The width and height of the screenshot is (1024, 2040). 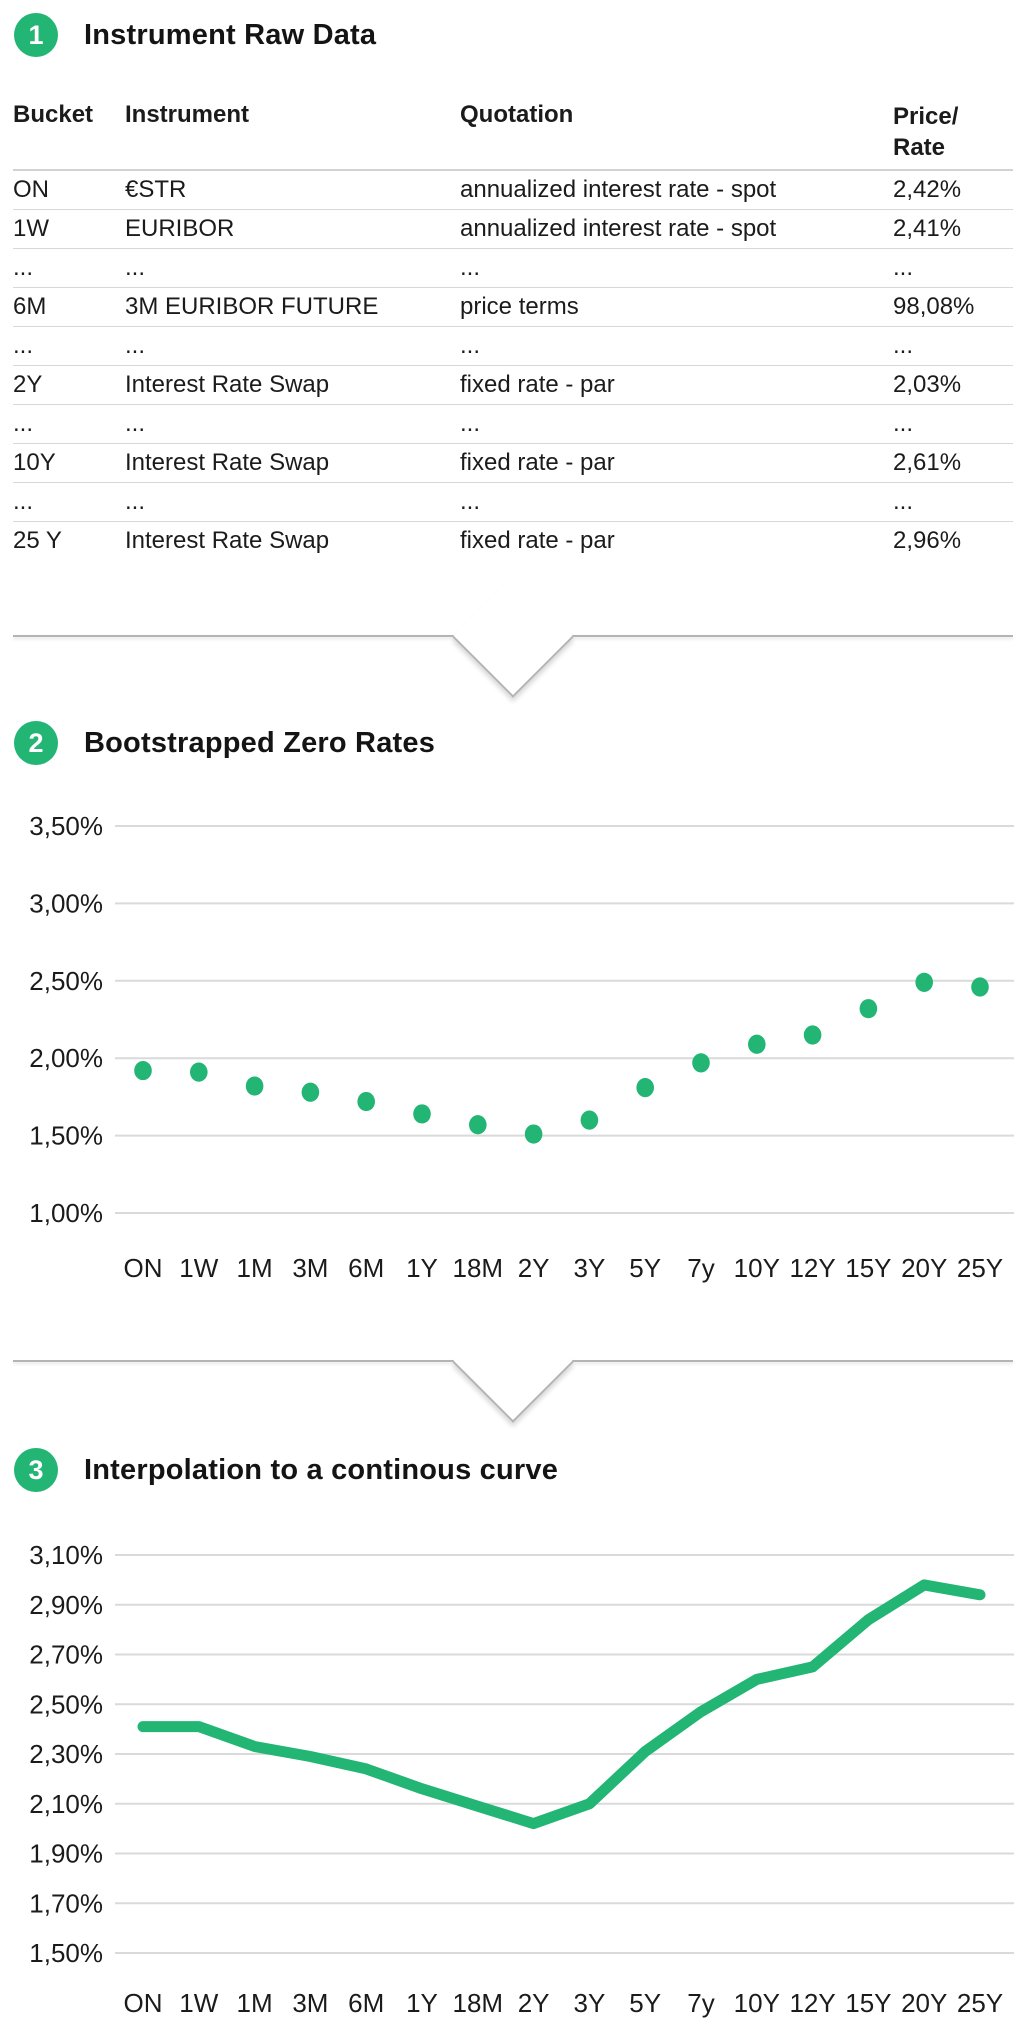 I want to click on table-cell: 1W, so click(x=31, y=228).